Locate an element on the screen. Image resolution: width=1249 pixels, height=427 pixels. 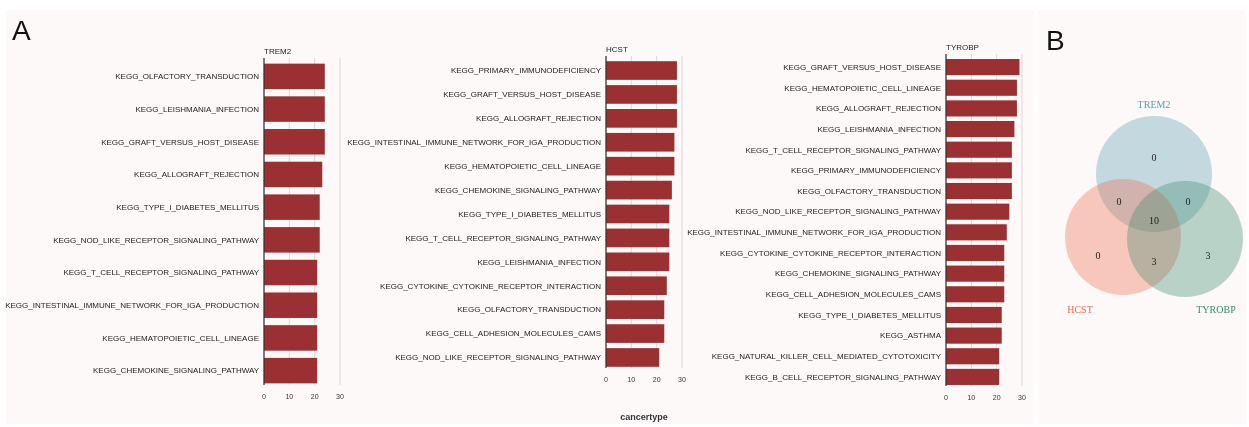
y-tick-label: KEGG_B_CELL_RECEPTOR_SIGNALING_PATHWAY is located at coordinates (843, 377).